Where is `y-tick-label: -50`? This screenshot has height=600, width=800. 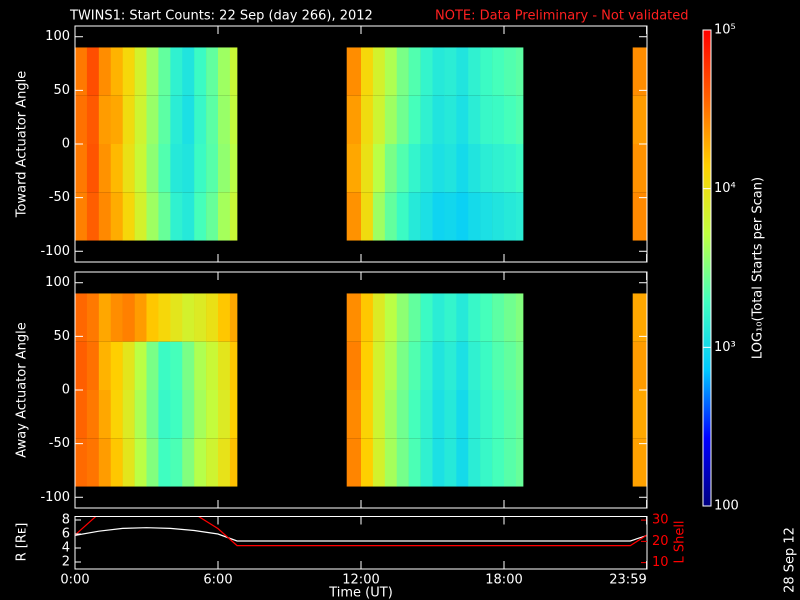 y-tick-label: -50 is located at coordinates (59, 443).